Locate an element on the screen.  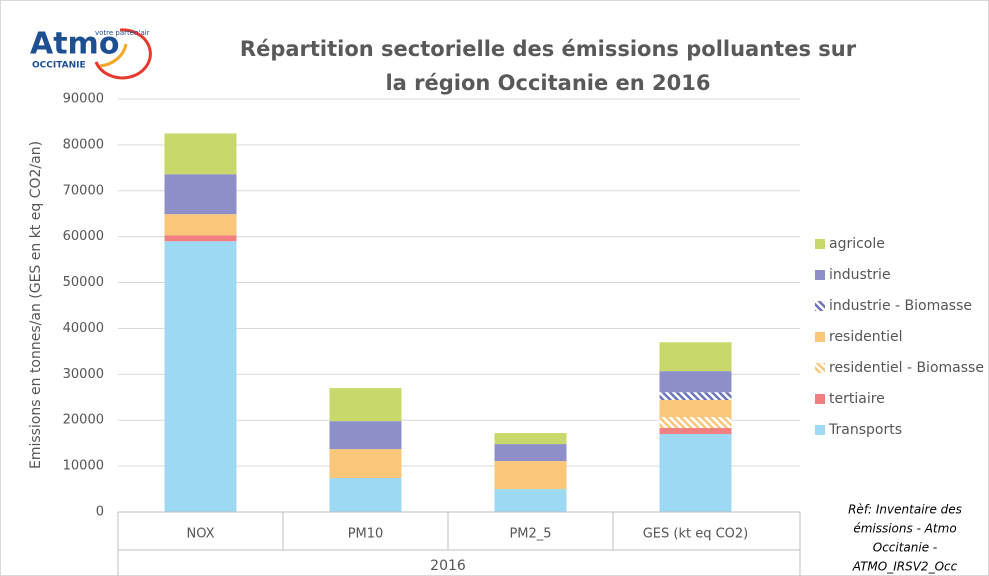
reference-note: émissions - Atmo is located at coordinates (904, 529).